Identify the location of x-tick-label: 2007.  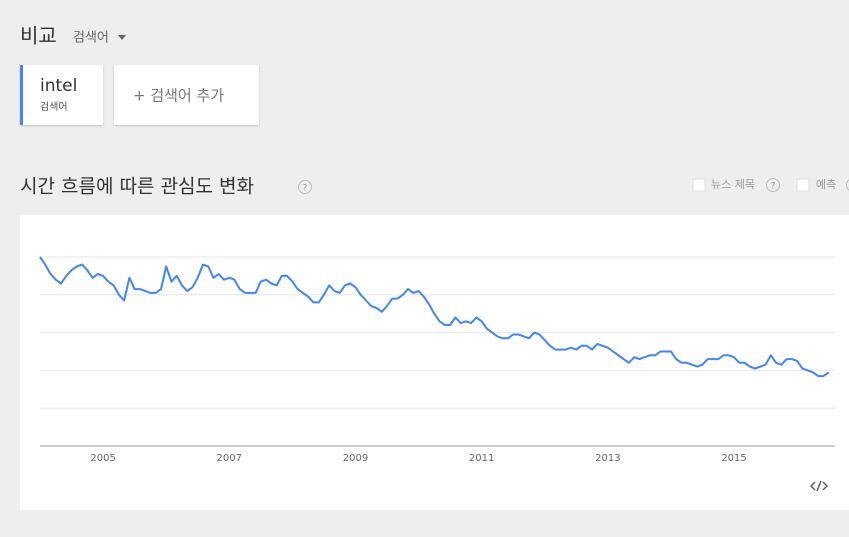
(229, 458).